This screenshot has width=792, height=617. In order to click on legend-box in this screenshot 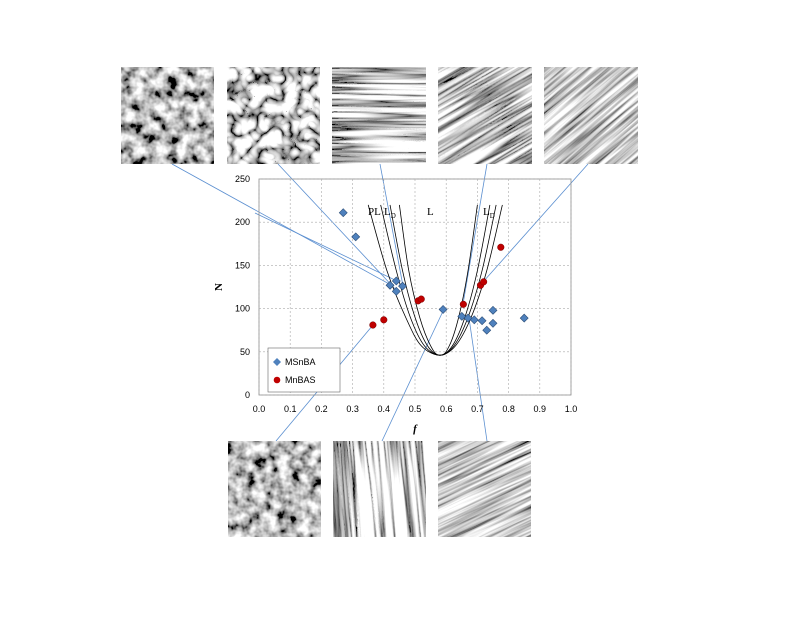, I will do `click(304, 370)`.